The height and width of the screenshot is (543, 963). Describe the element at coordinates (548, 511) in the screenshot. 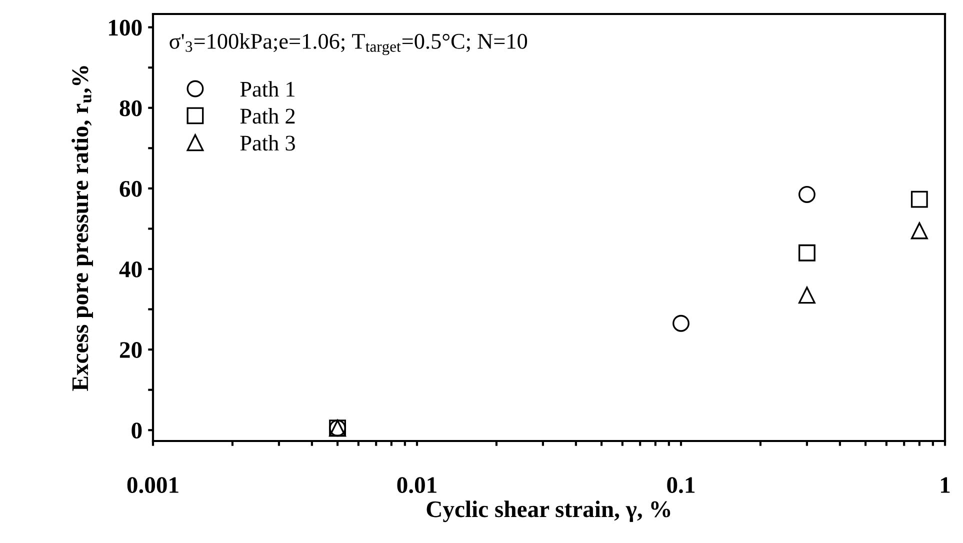

I see `x-axis-title: Cyclic shear strain, γ, %` at that location.